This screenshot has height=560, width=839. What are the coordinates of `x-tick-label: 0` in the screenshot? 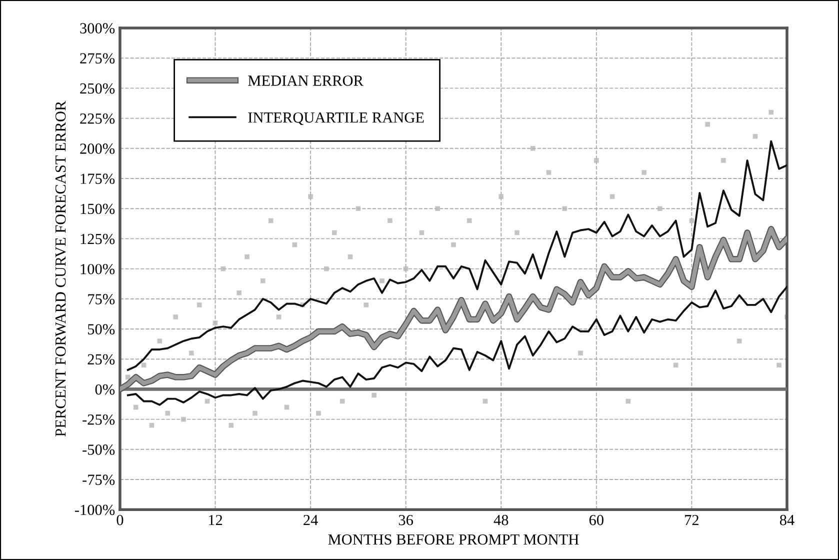 It's located at (120, 520).